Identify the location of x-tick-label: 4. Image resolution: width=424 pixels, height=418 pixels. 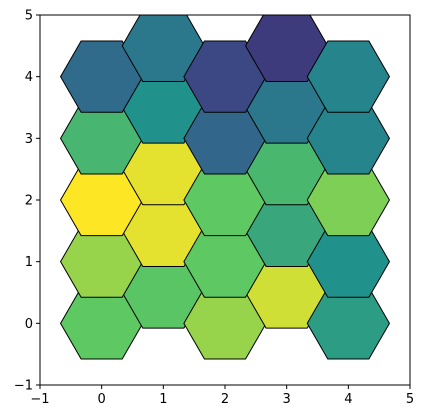
(348, 399).